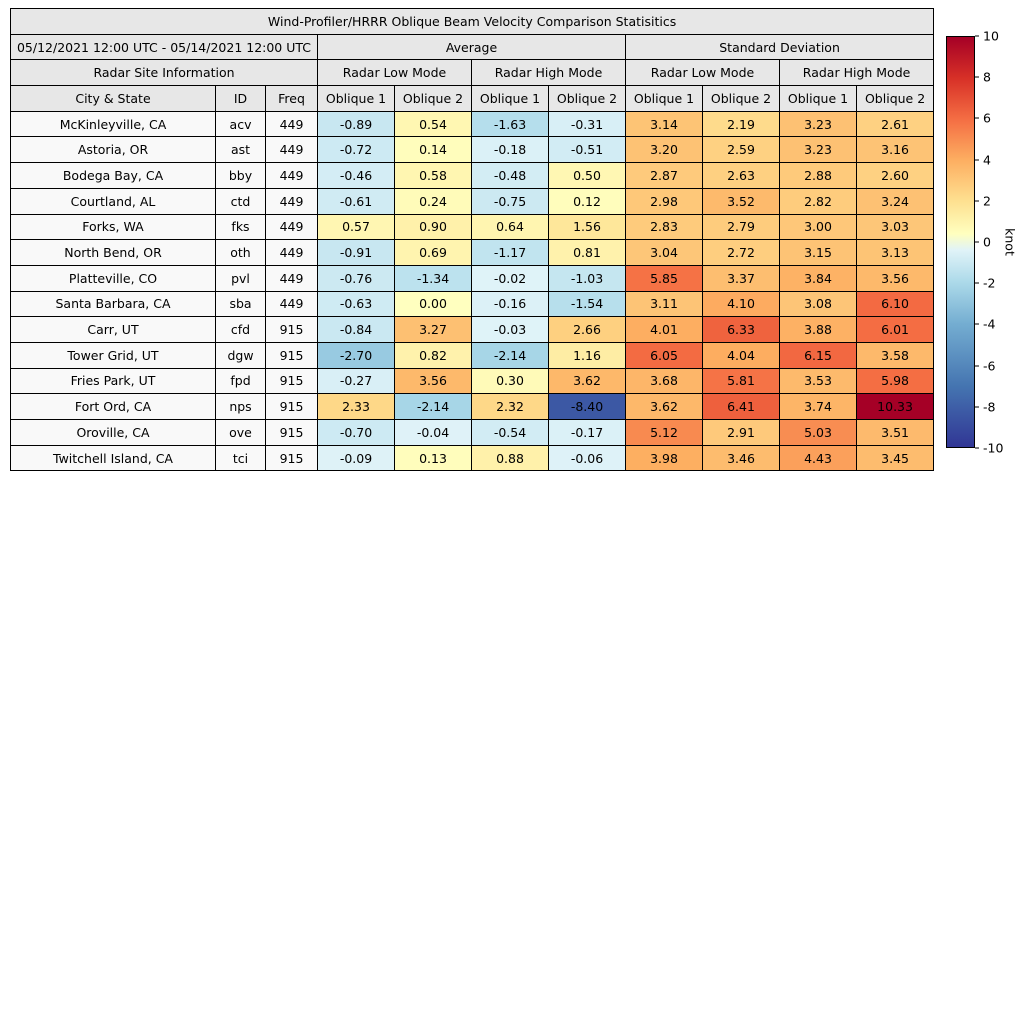 Image resolution: width=1024 pixels, height=1024 pixels. What do you see at coordinates (113, 98) in the screenshot?
I see `city-state-header: City & State` at bounding box center [113, 98].